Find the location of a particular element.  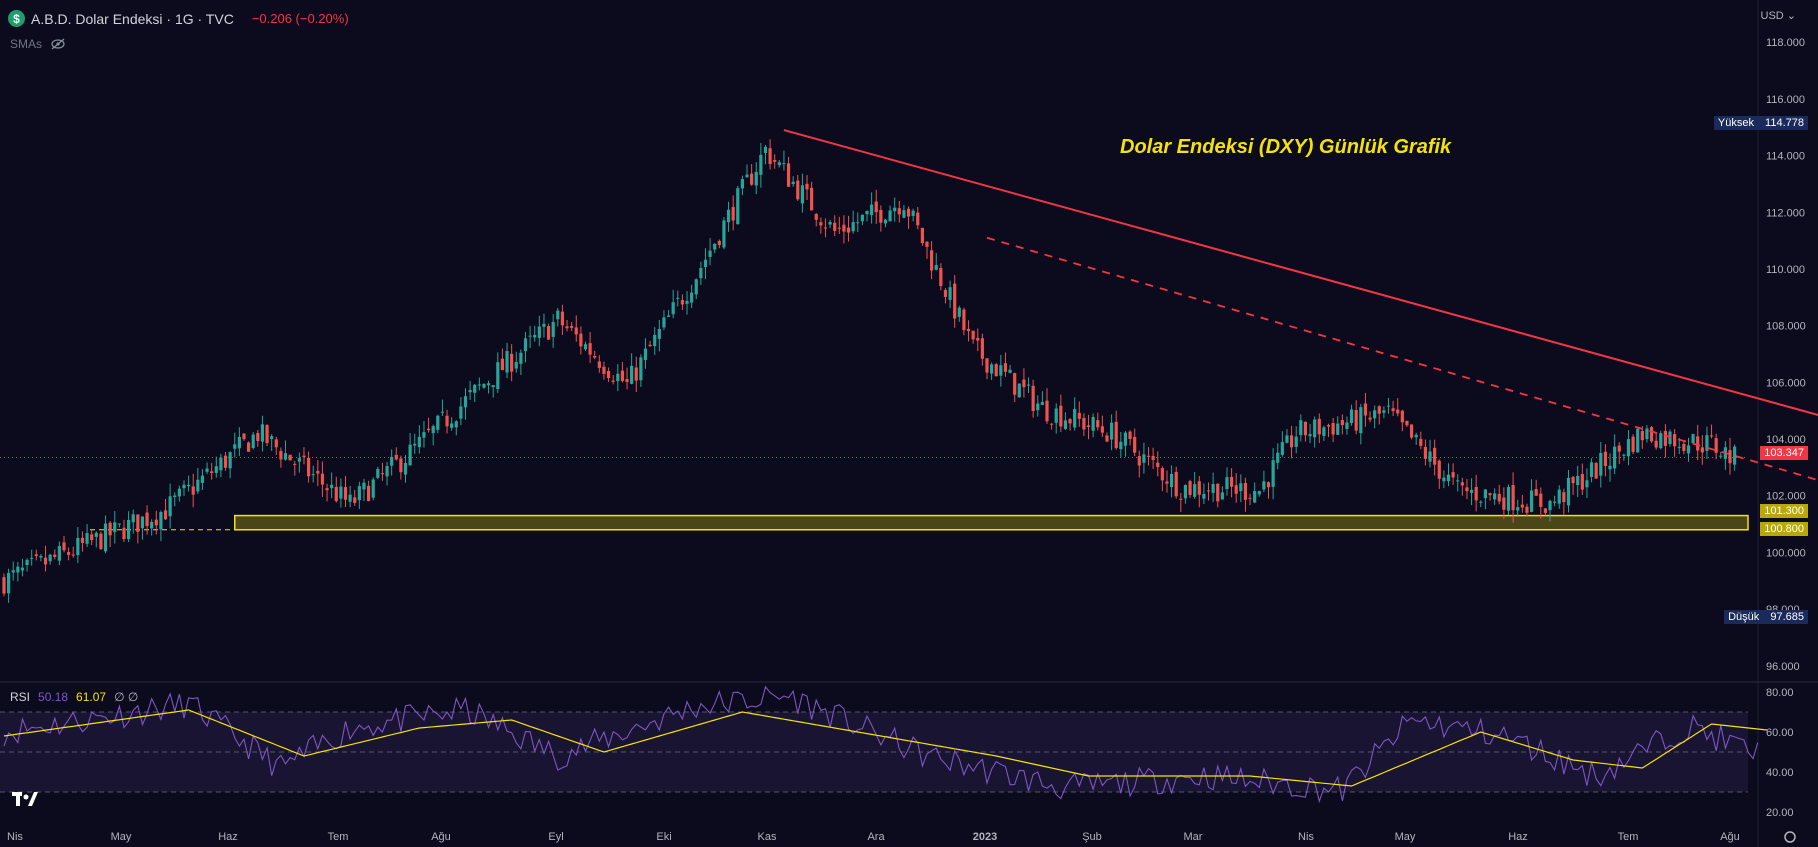

time-tick-label: Haz is located at coordinates (228, 837).